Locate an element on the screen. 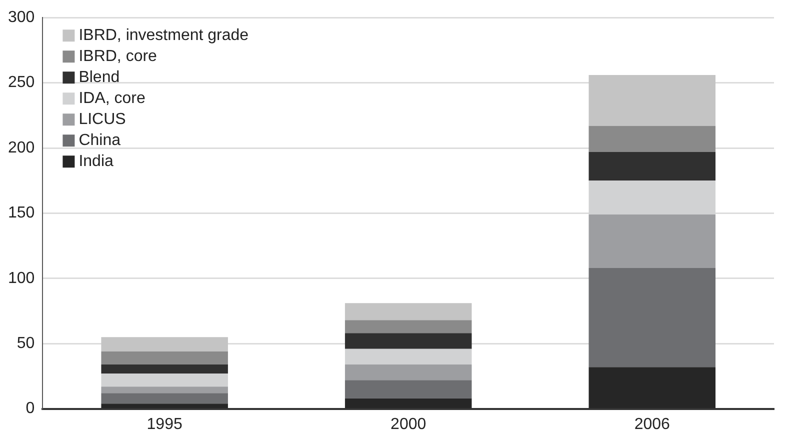  legend-label: IBRD, investment grade is located at coordinates (163, 35).